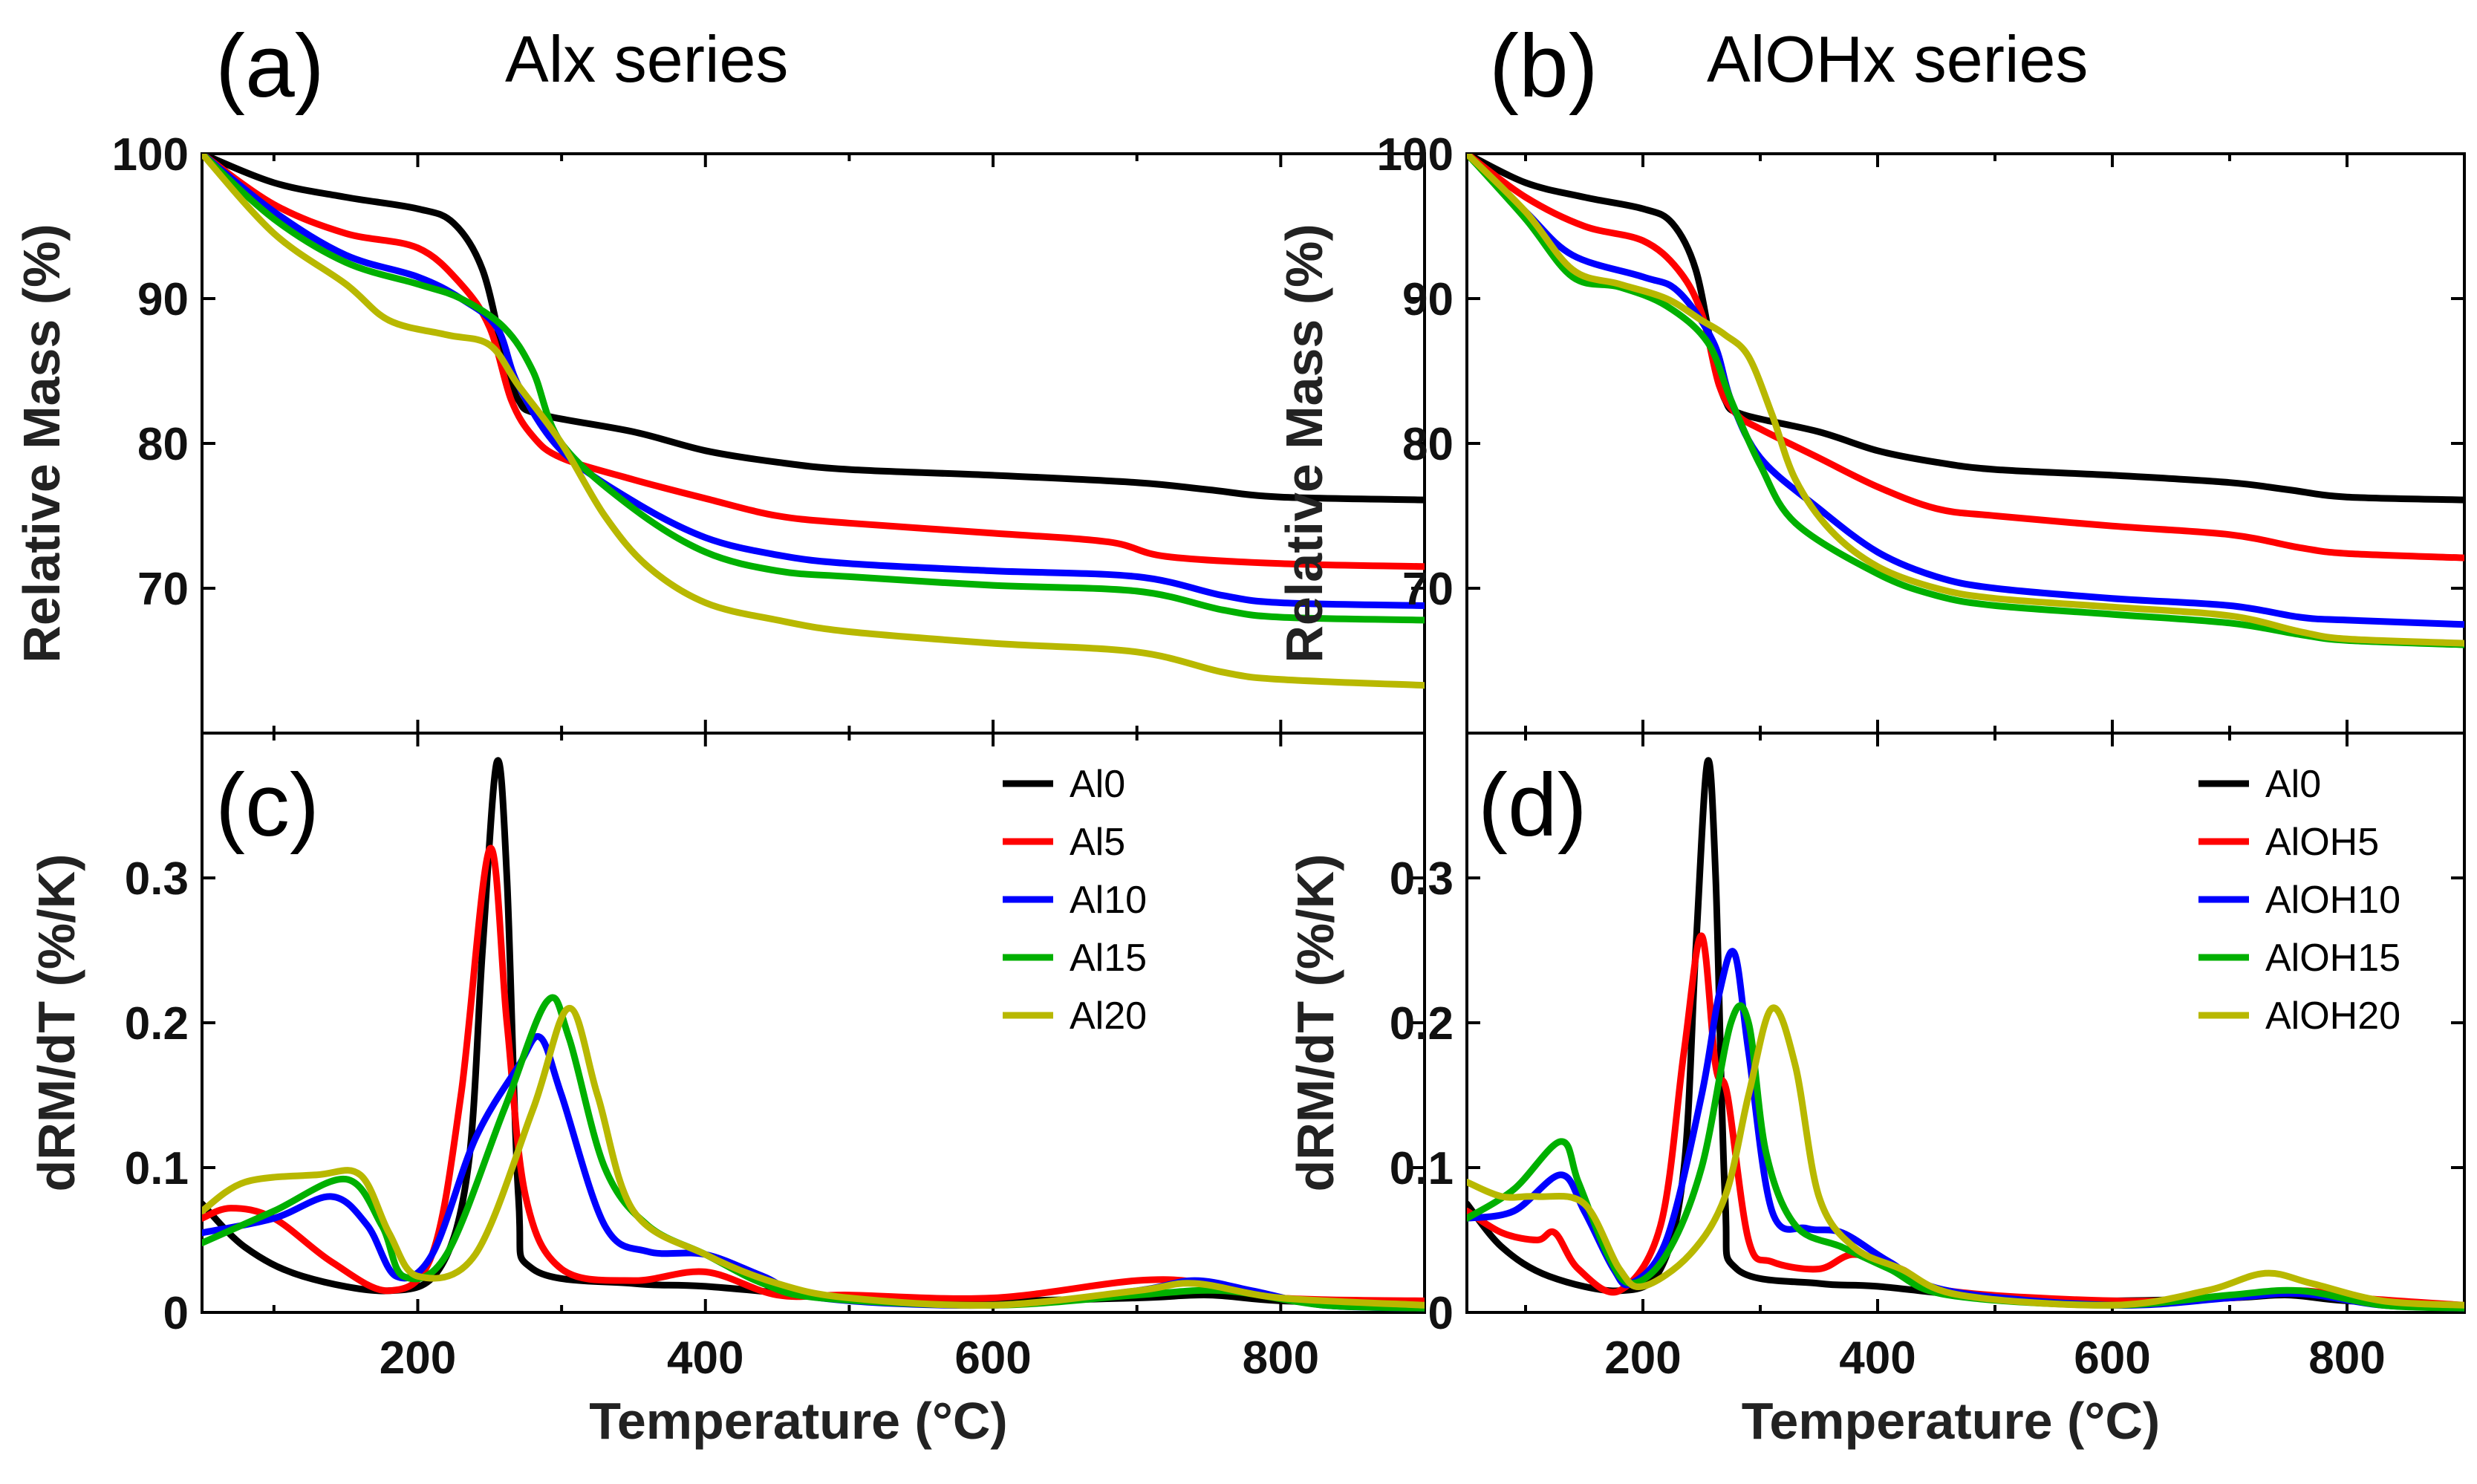 This screenshot has height=1484, width=2477. What do you see at coordinates (2322, 843) in the screenshot?
I see `legend-entry: AlOH5` at bounding box center [2322, 843].